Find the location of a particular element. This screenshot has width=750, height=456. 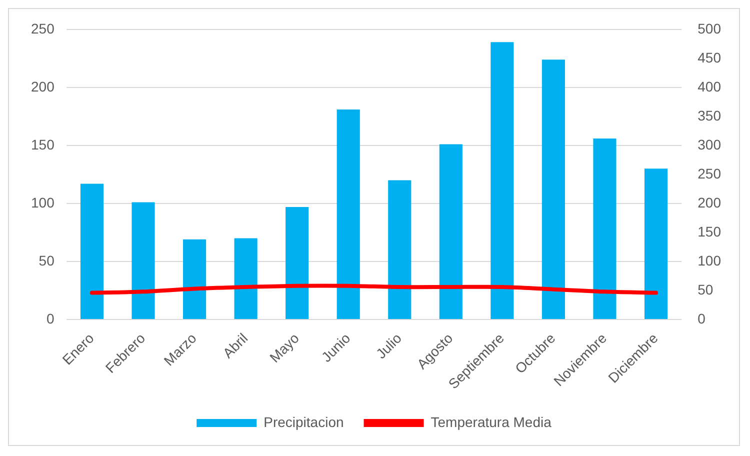

y-tick-label: 100 is located at coordinates (43, 202).